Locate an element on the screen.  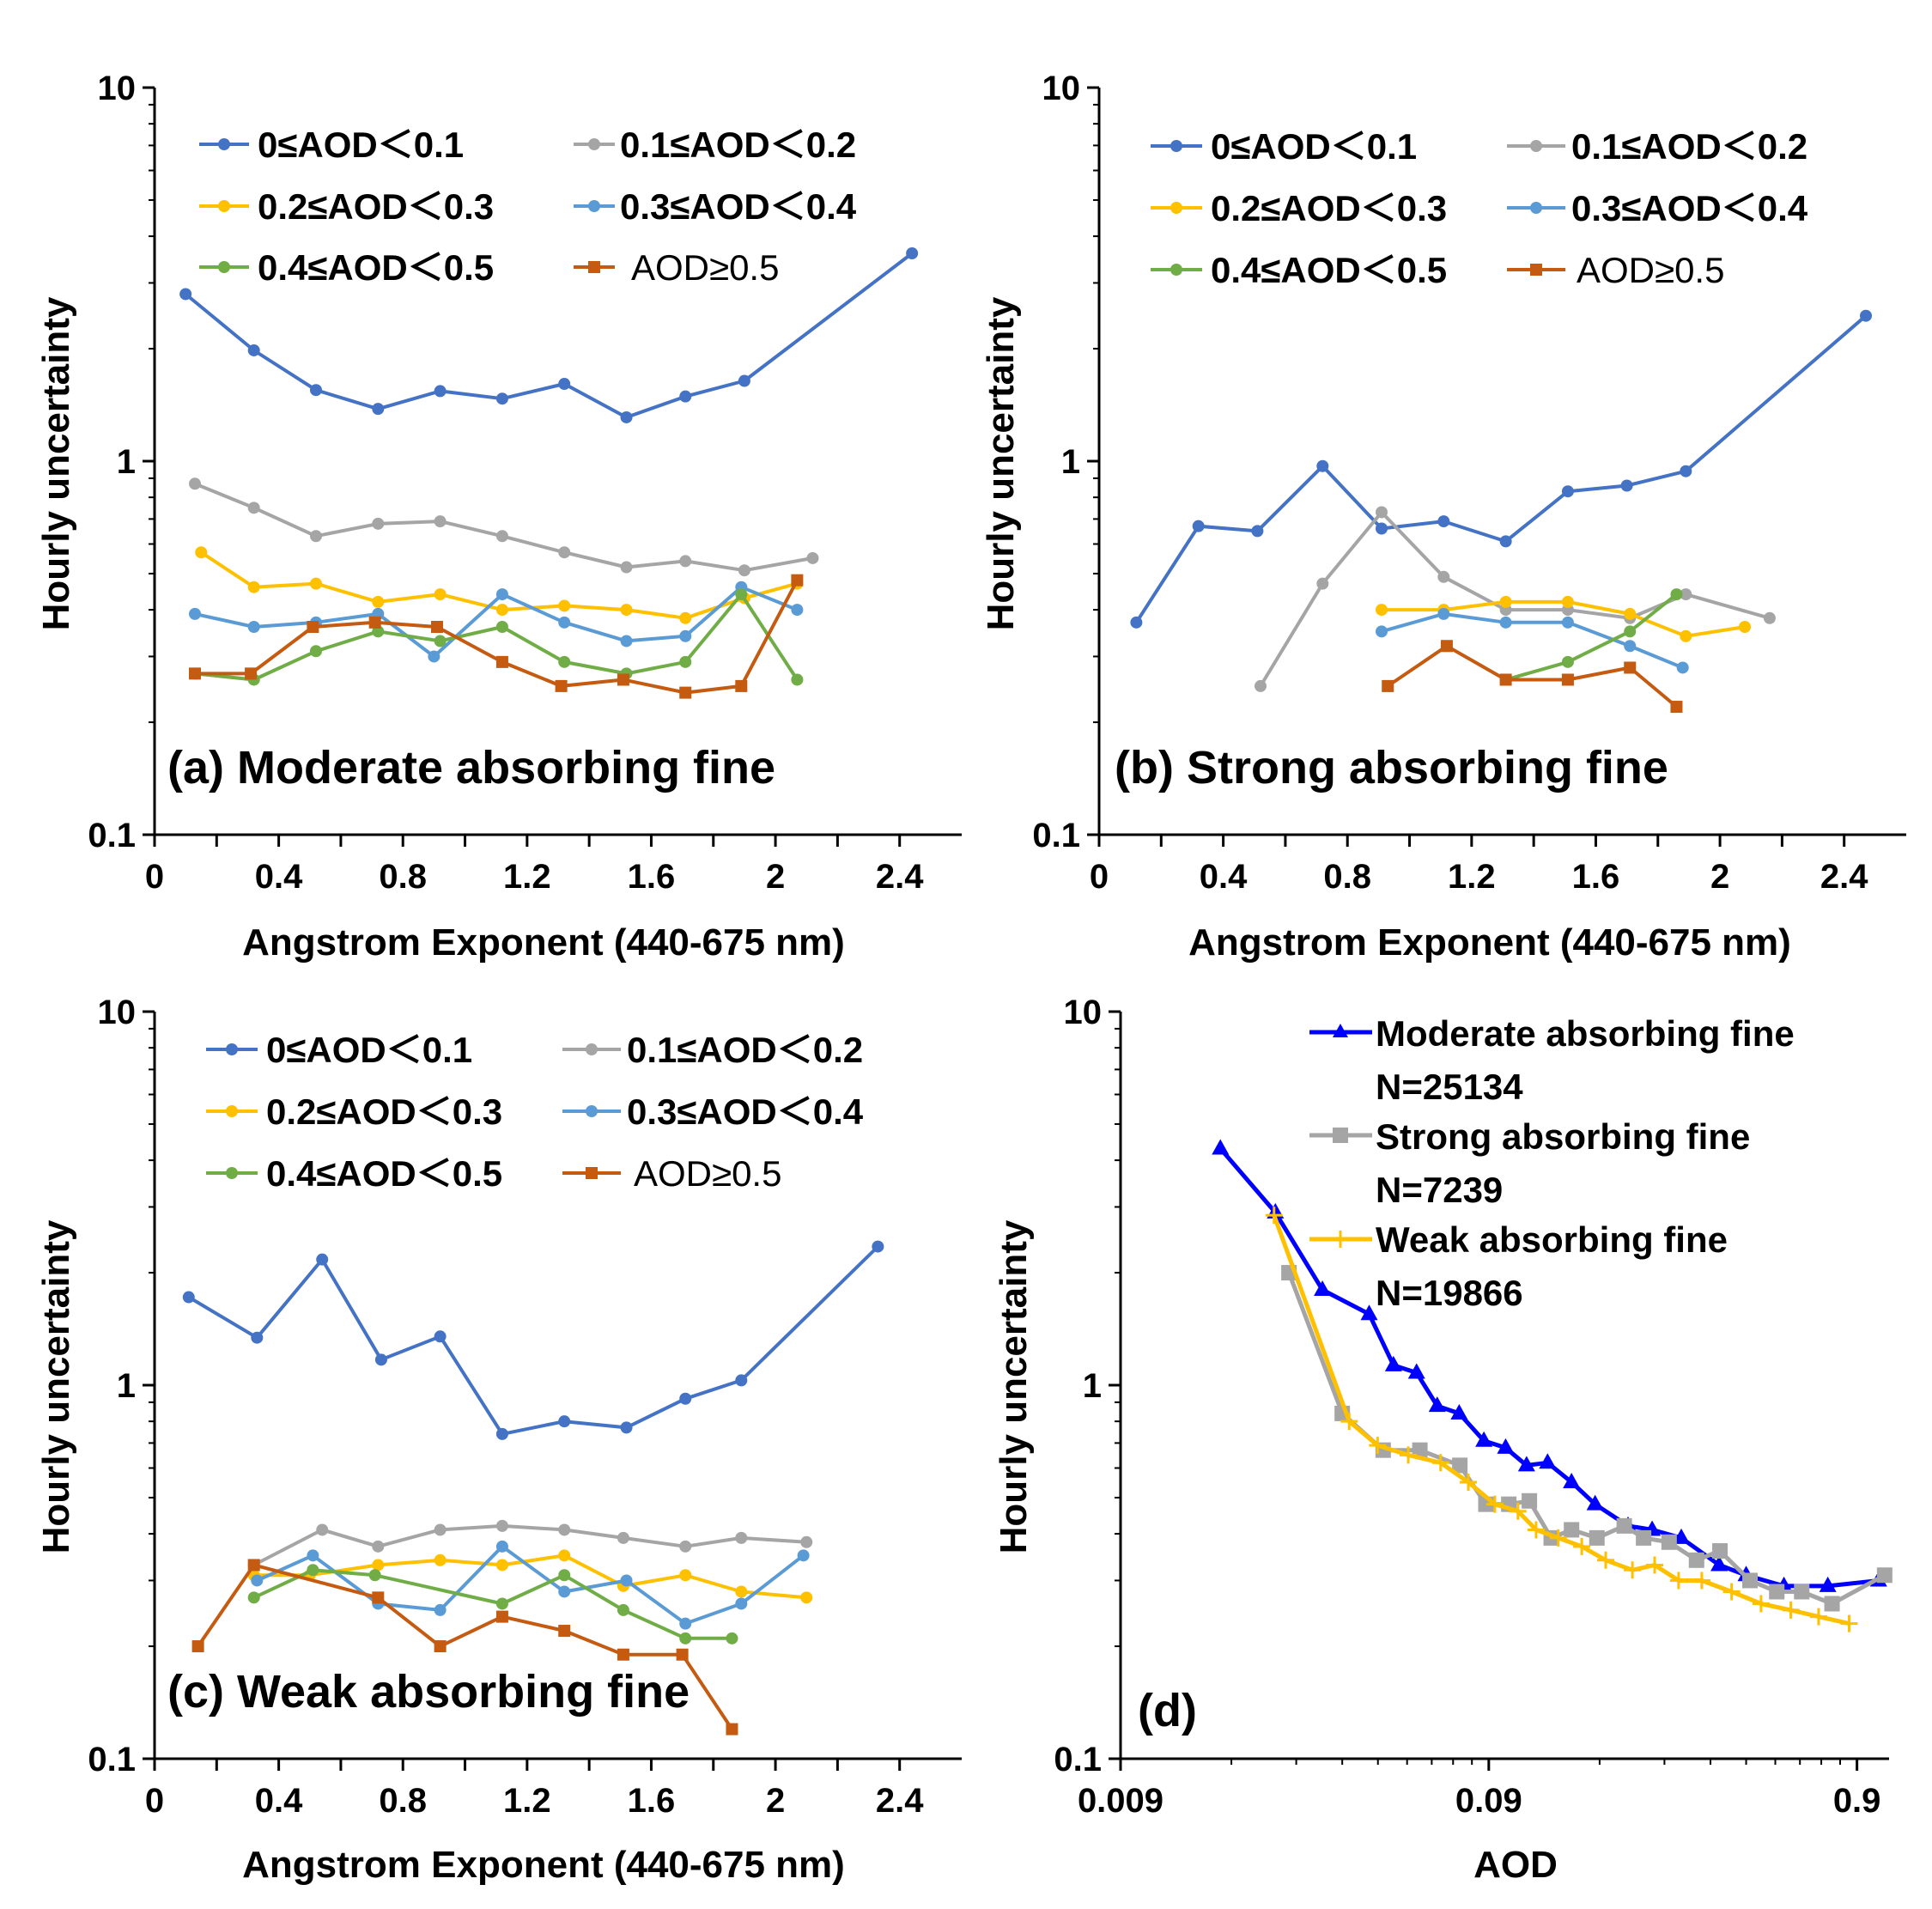
y-tick-label: 1 is located at coordinates (127, 462).